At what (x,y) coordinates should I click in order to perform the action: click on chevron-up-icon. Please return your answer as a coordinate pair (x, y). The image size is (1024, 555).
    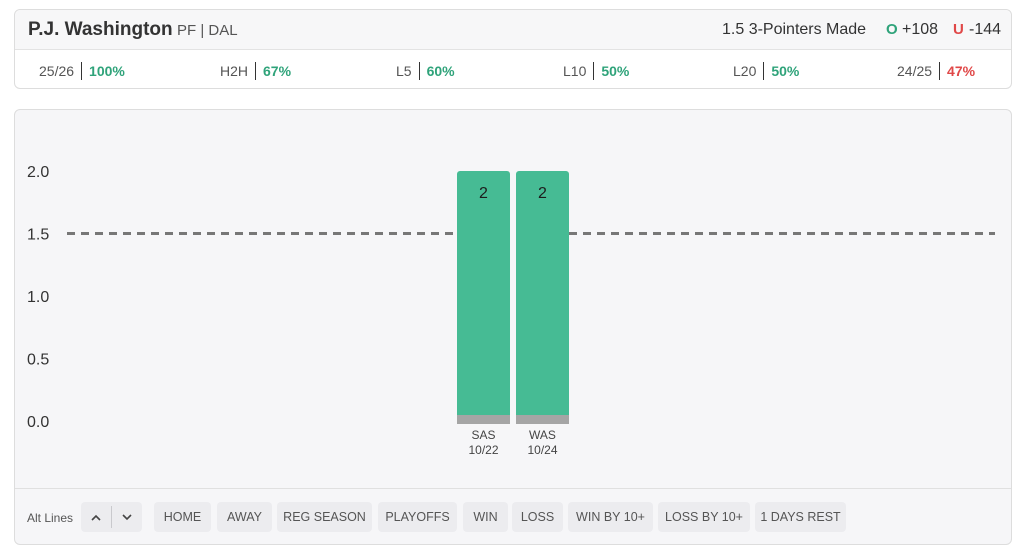
    Looking at the image, I should click on (96, 517).